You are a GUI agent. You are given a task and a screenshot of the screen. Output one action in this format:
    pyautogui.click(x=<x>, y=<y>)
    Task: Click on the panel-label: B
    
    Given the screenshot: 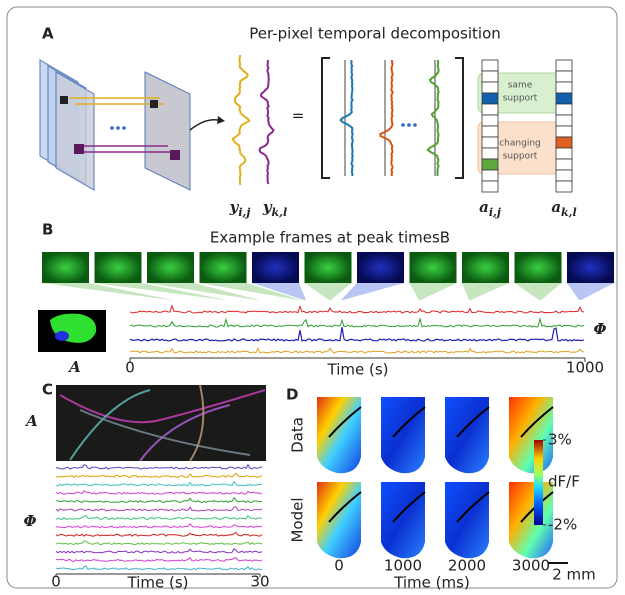 What is the action you would take?
    pyautogui.click(x=47, y=230)
    